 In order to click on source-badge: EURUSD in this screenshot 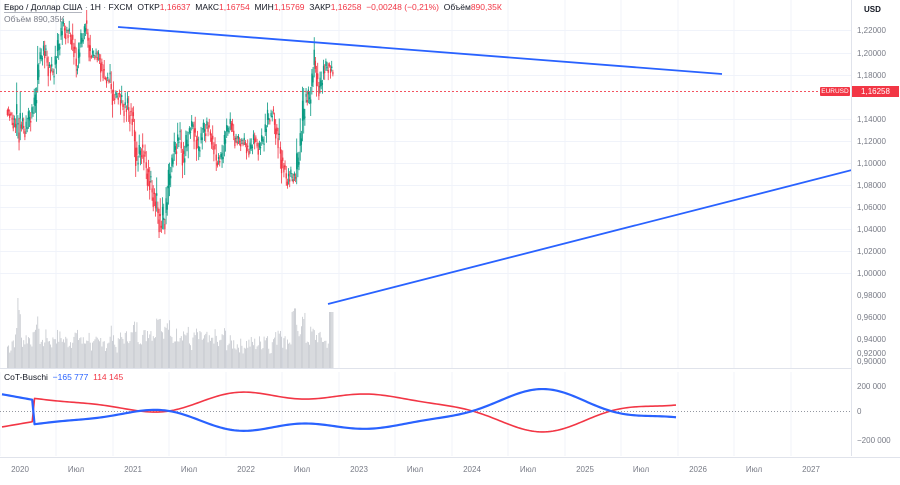, I will do `click(835, 91)`.